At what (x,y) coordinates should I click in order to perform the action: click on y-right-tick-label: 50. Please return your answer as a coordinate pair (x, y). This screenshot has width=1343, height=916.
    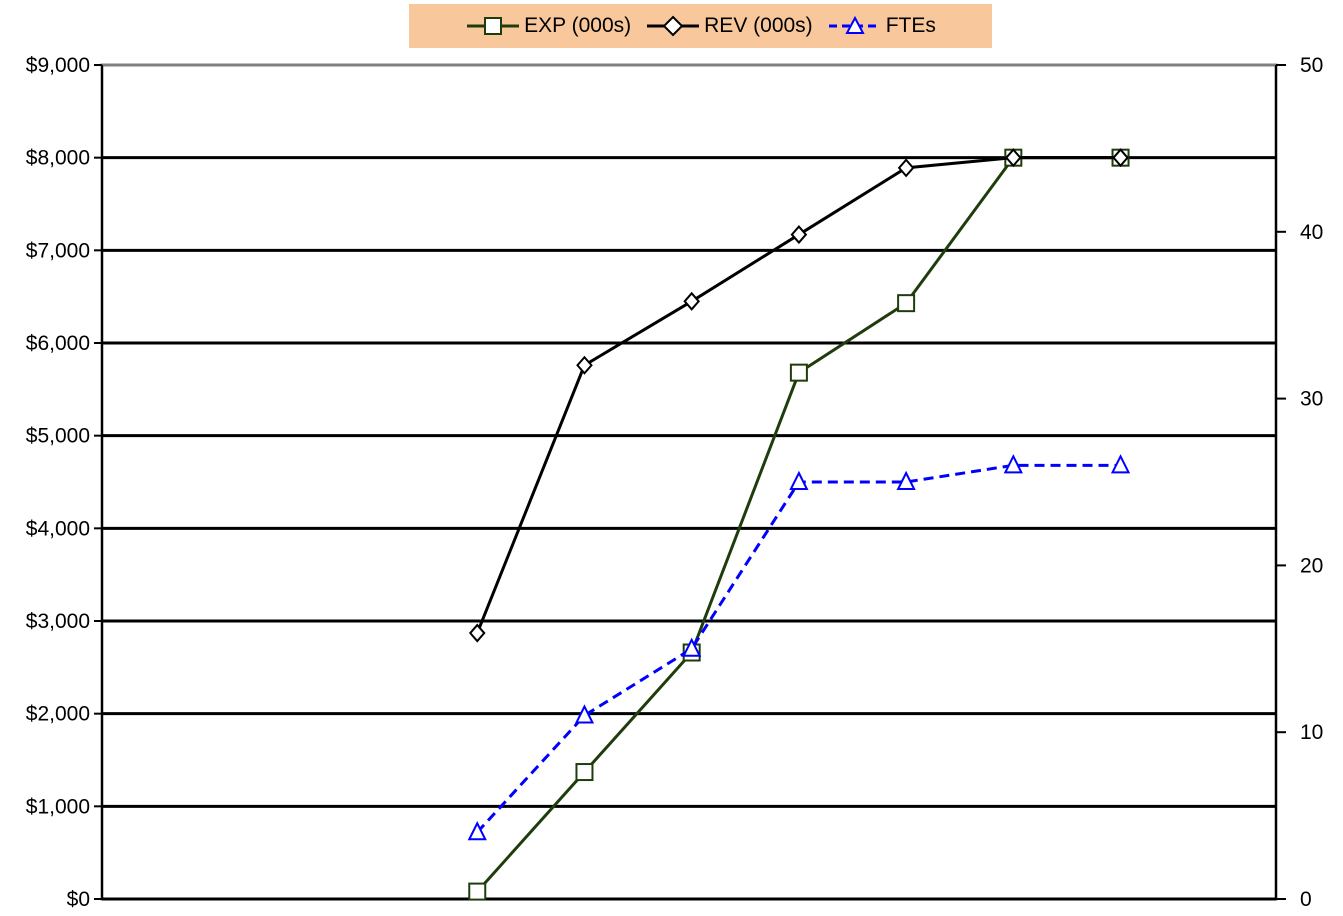
    Looking at the image, I should click on (1311, 65).